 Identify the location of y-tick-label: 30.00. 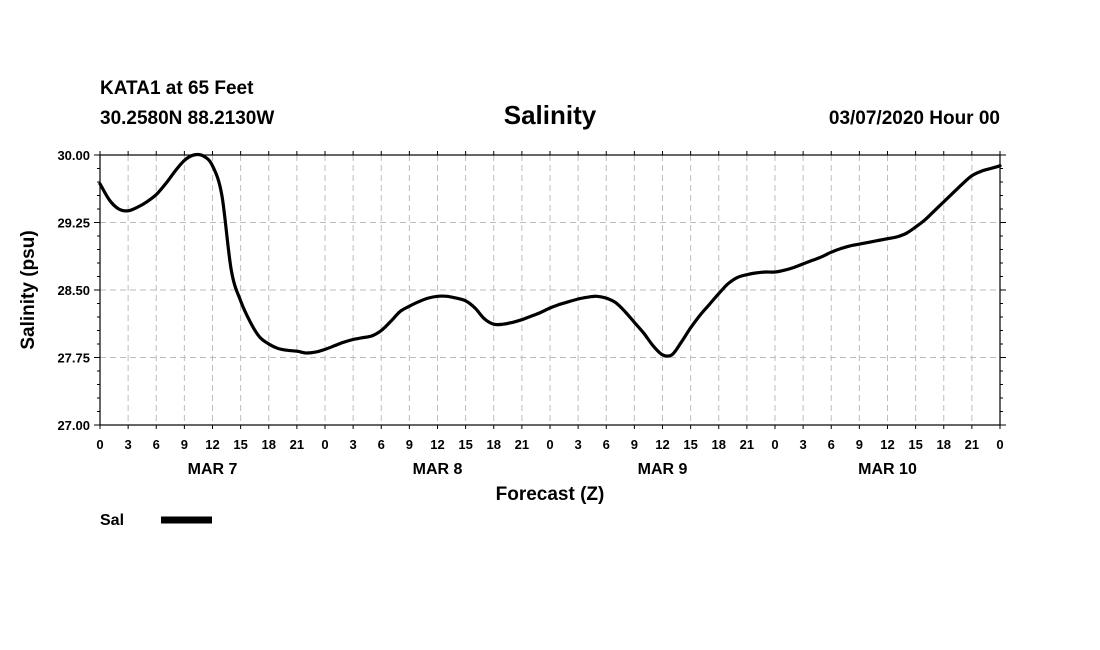
(73, 155).